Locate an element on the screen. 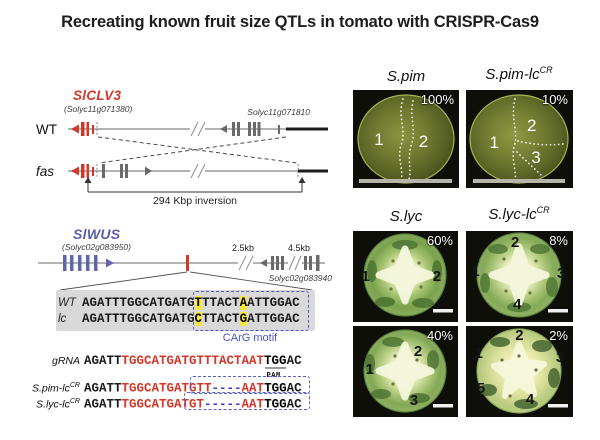 The image size is (600, 440). alignment-row-wt: WT AGATTTGGCATGATGTTTACTAATTGGAC is located at coordinates (179, 302).